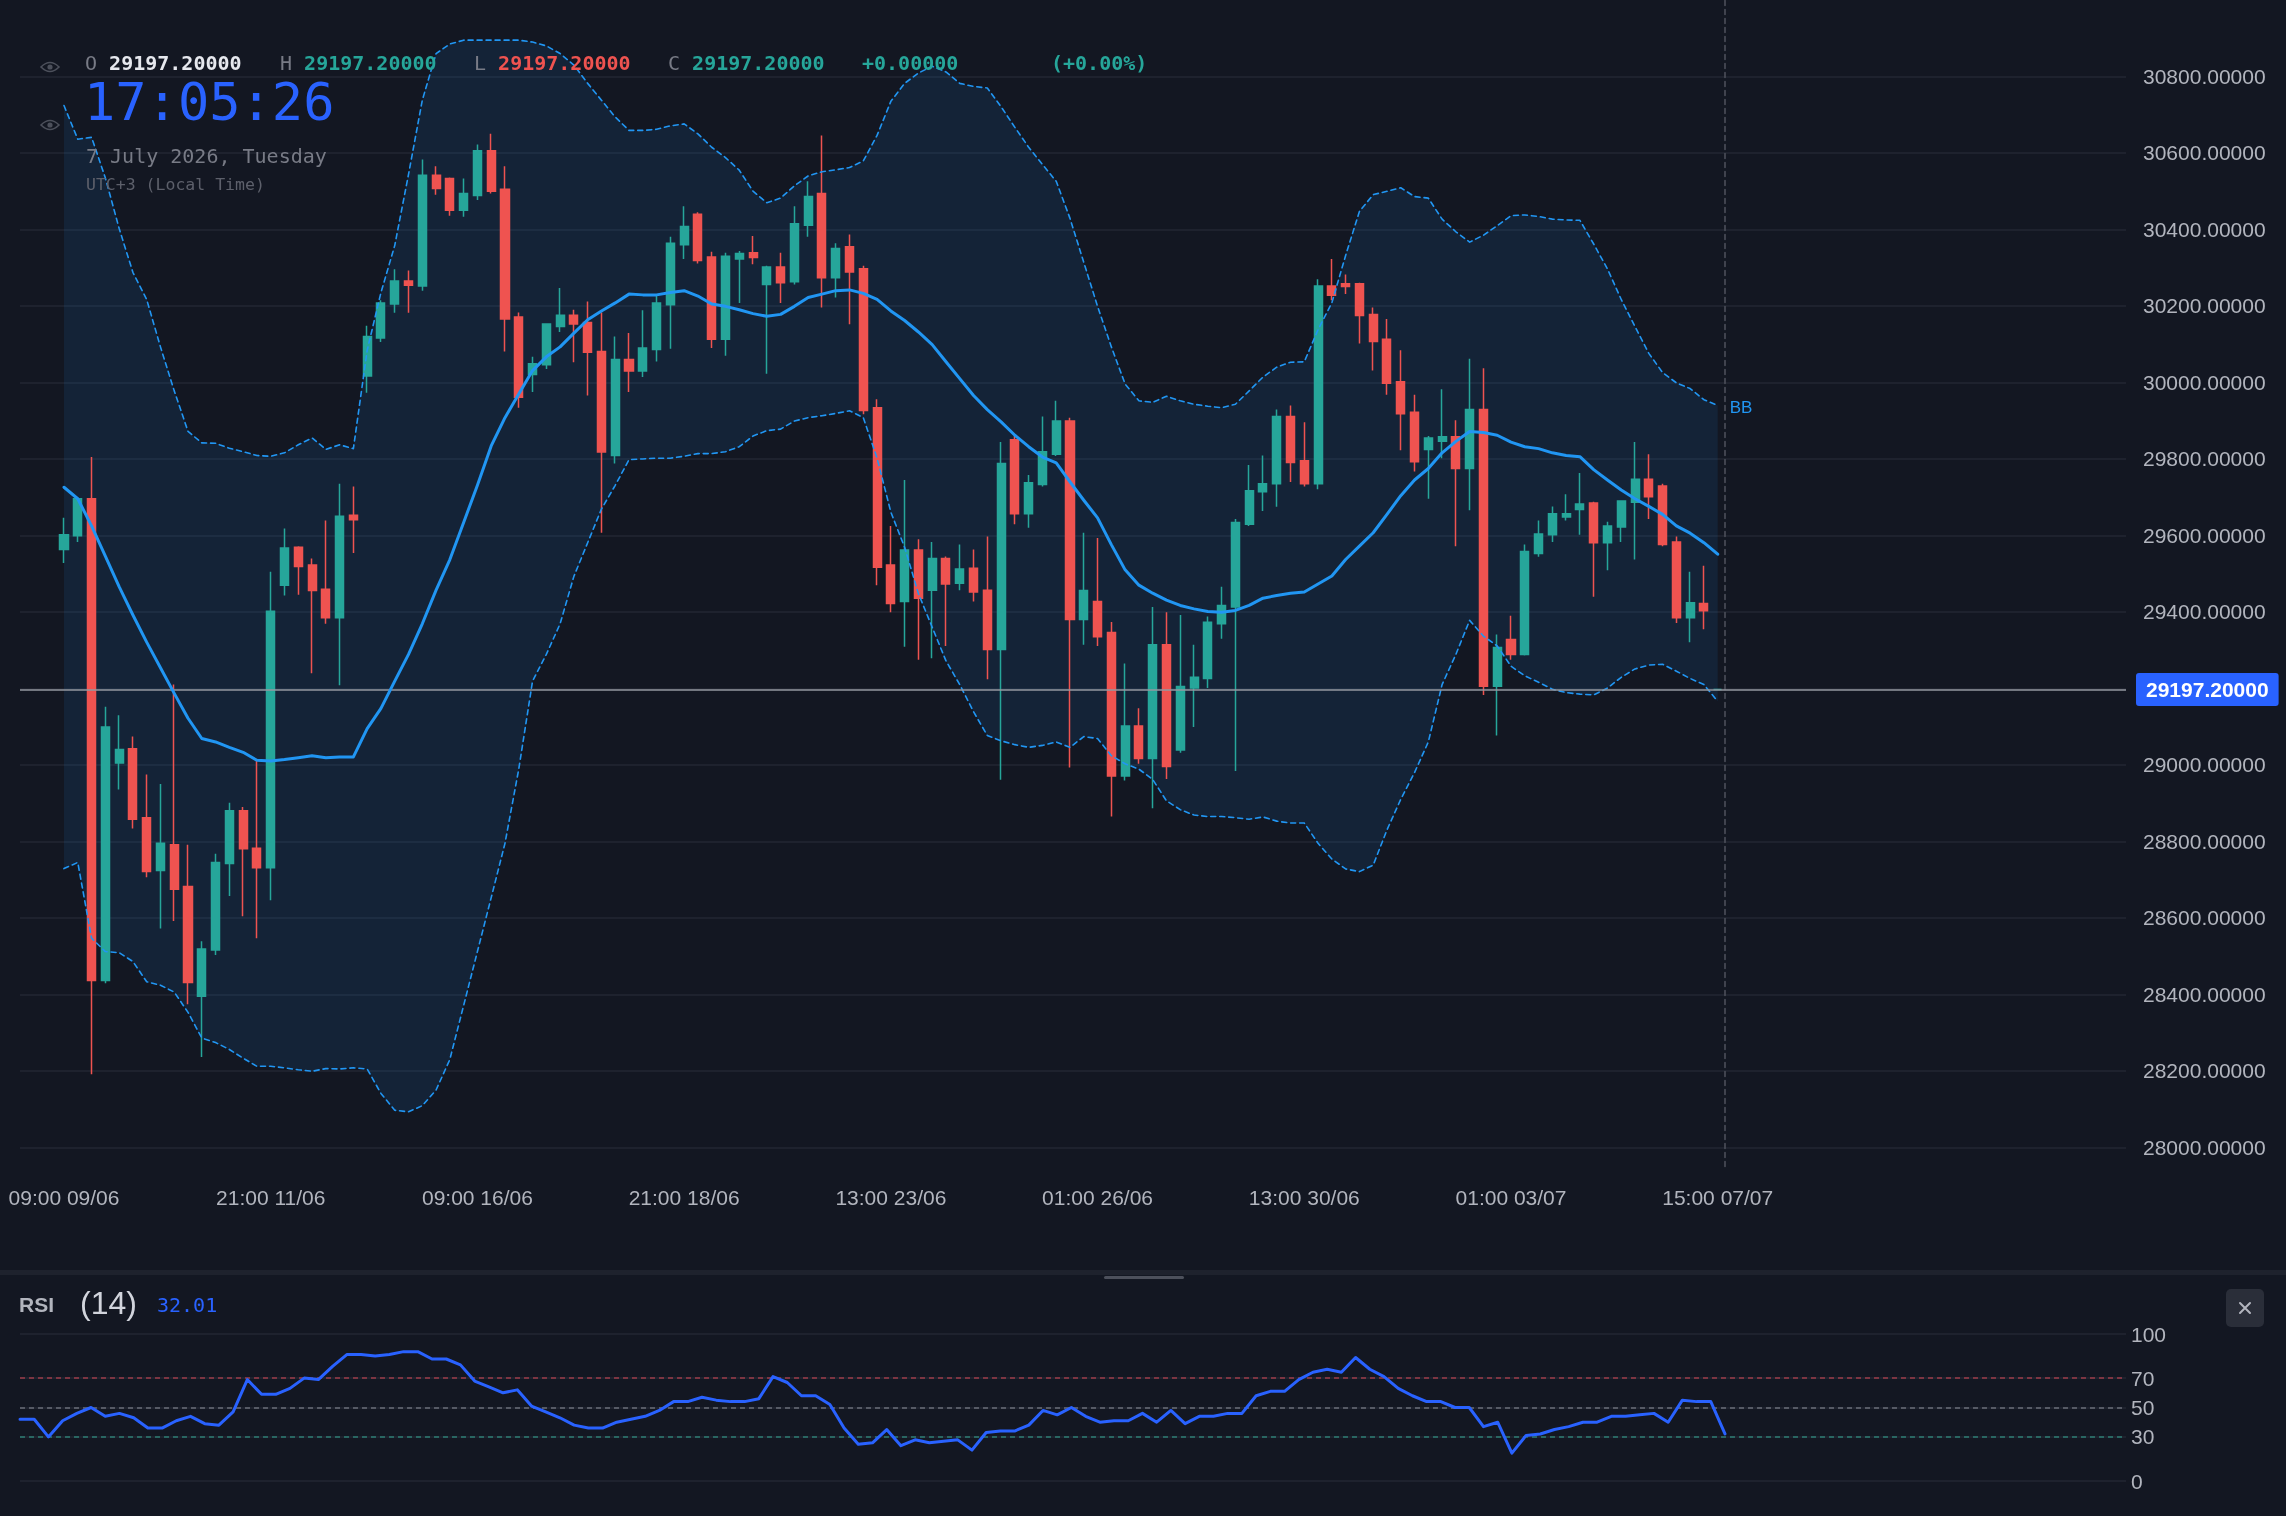 The width and height of the screenshot is (2286, 1516). I want to click on y-tick-label: 30000.00000, so click(2204, 382).